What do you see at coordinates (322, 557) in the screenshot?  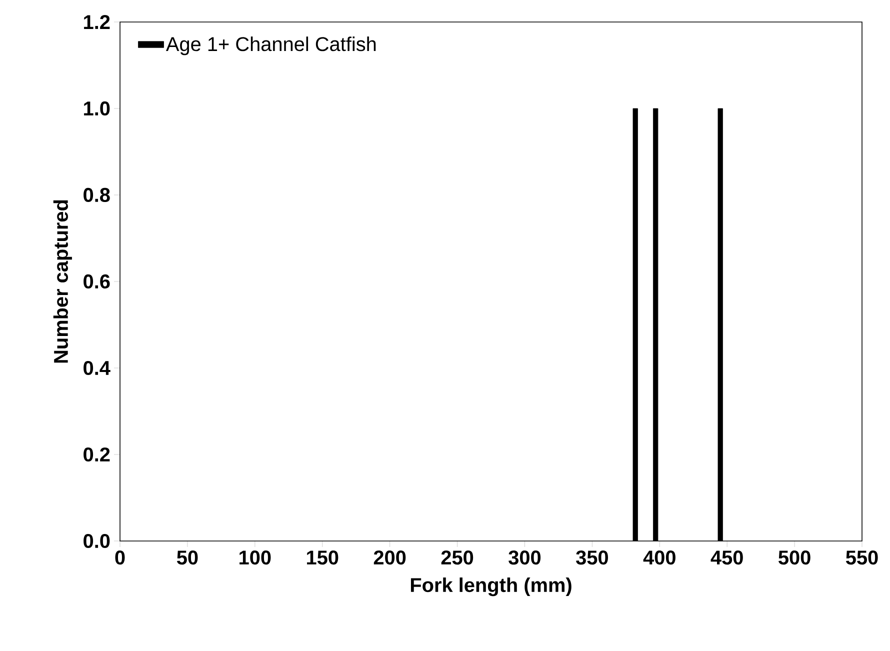 I see `x-tick-label: 150` at bounding box center [322, 557].